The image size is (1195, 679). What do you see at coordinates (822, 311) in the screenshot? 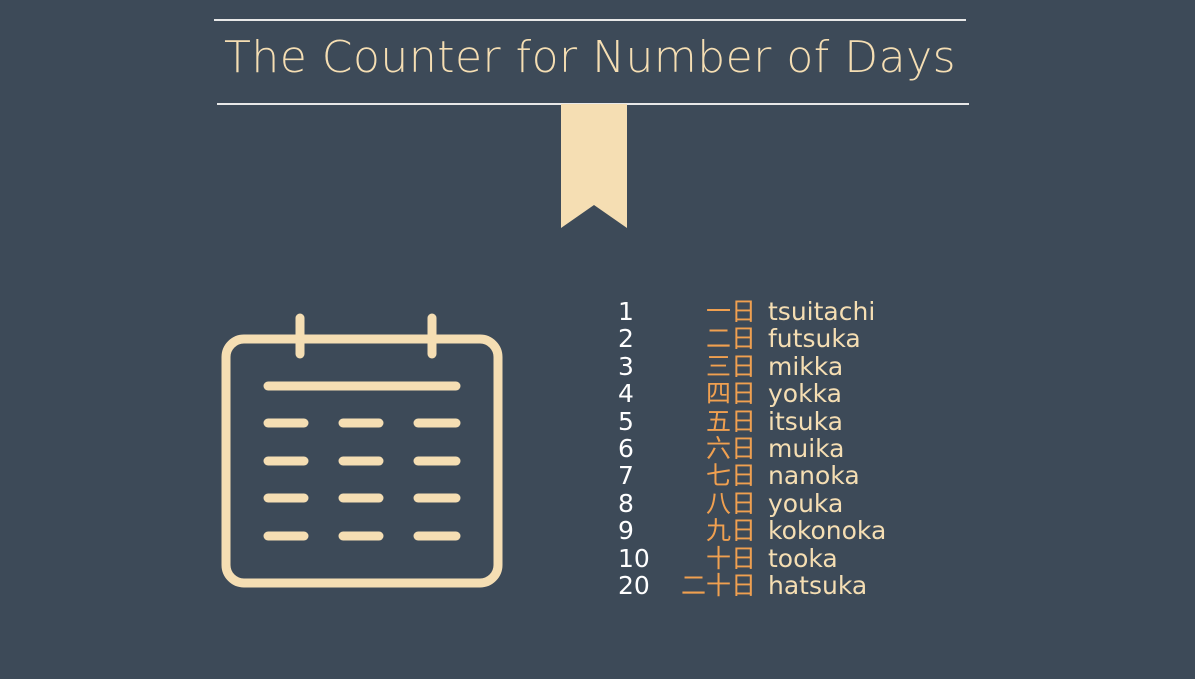
I see `day-reading: tsuitachi` at bounding box center [822, 311].